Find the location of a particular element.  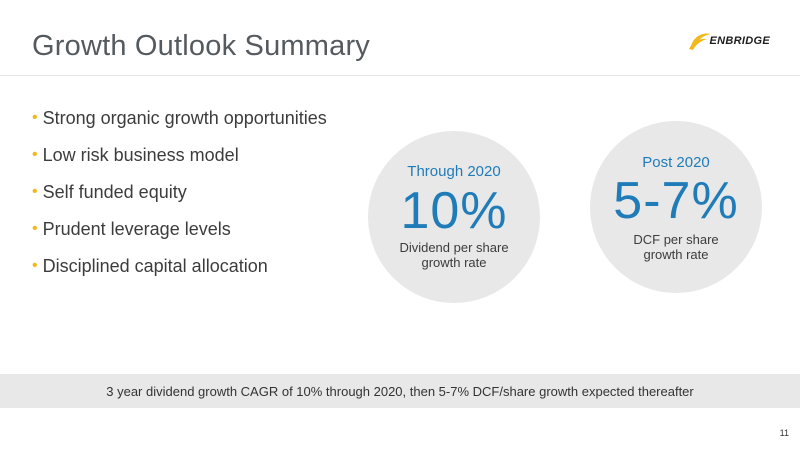

bullet-text: Prudent leverage levels is located at coordinates (136, 229).